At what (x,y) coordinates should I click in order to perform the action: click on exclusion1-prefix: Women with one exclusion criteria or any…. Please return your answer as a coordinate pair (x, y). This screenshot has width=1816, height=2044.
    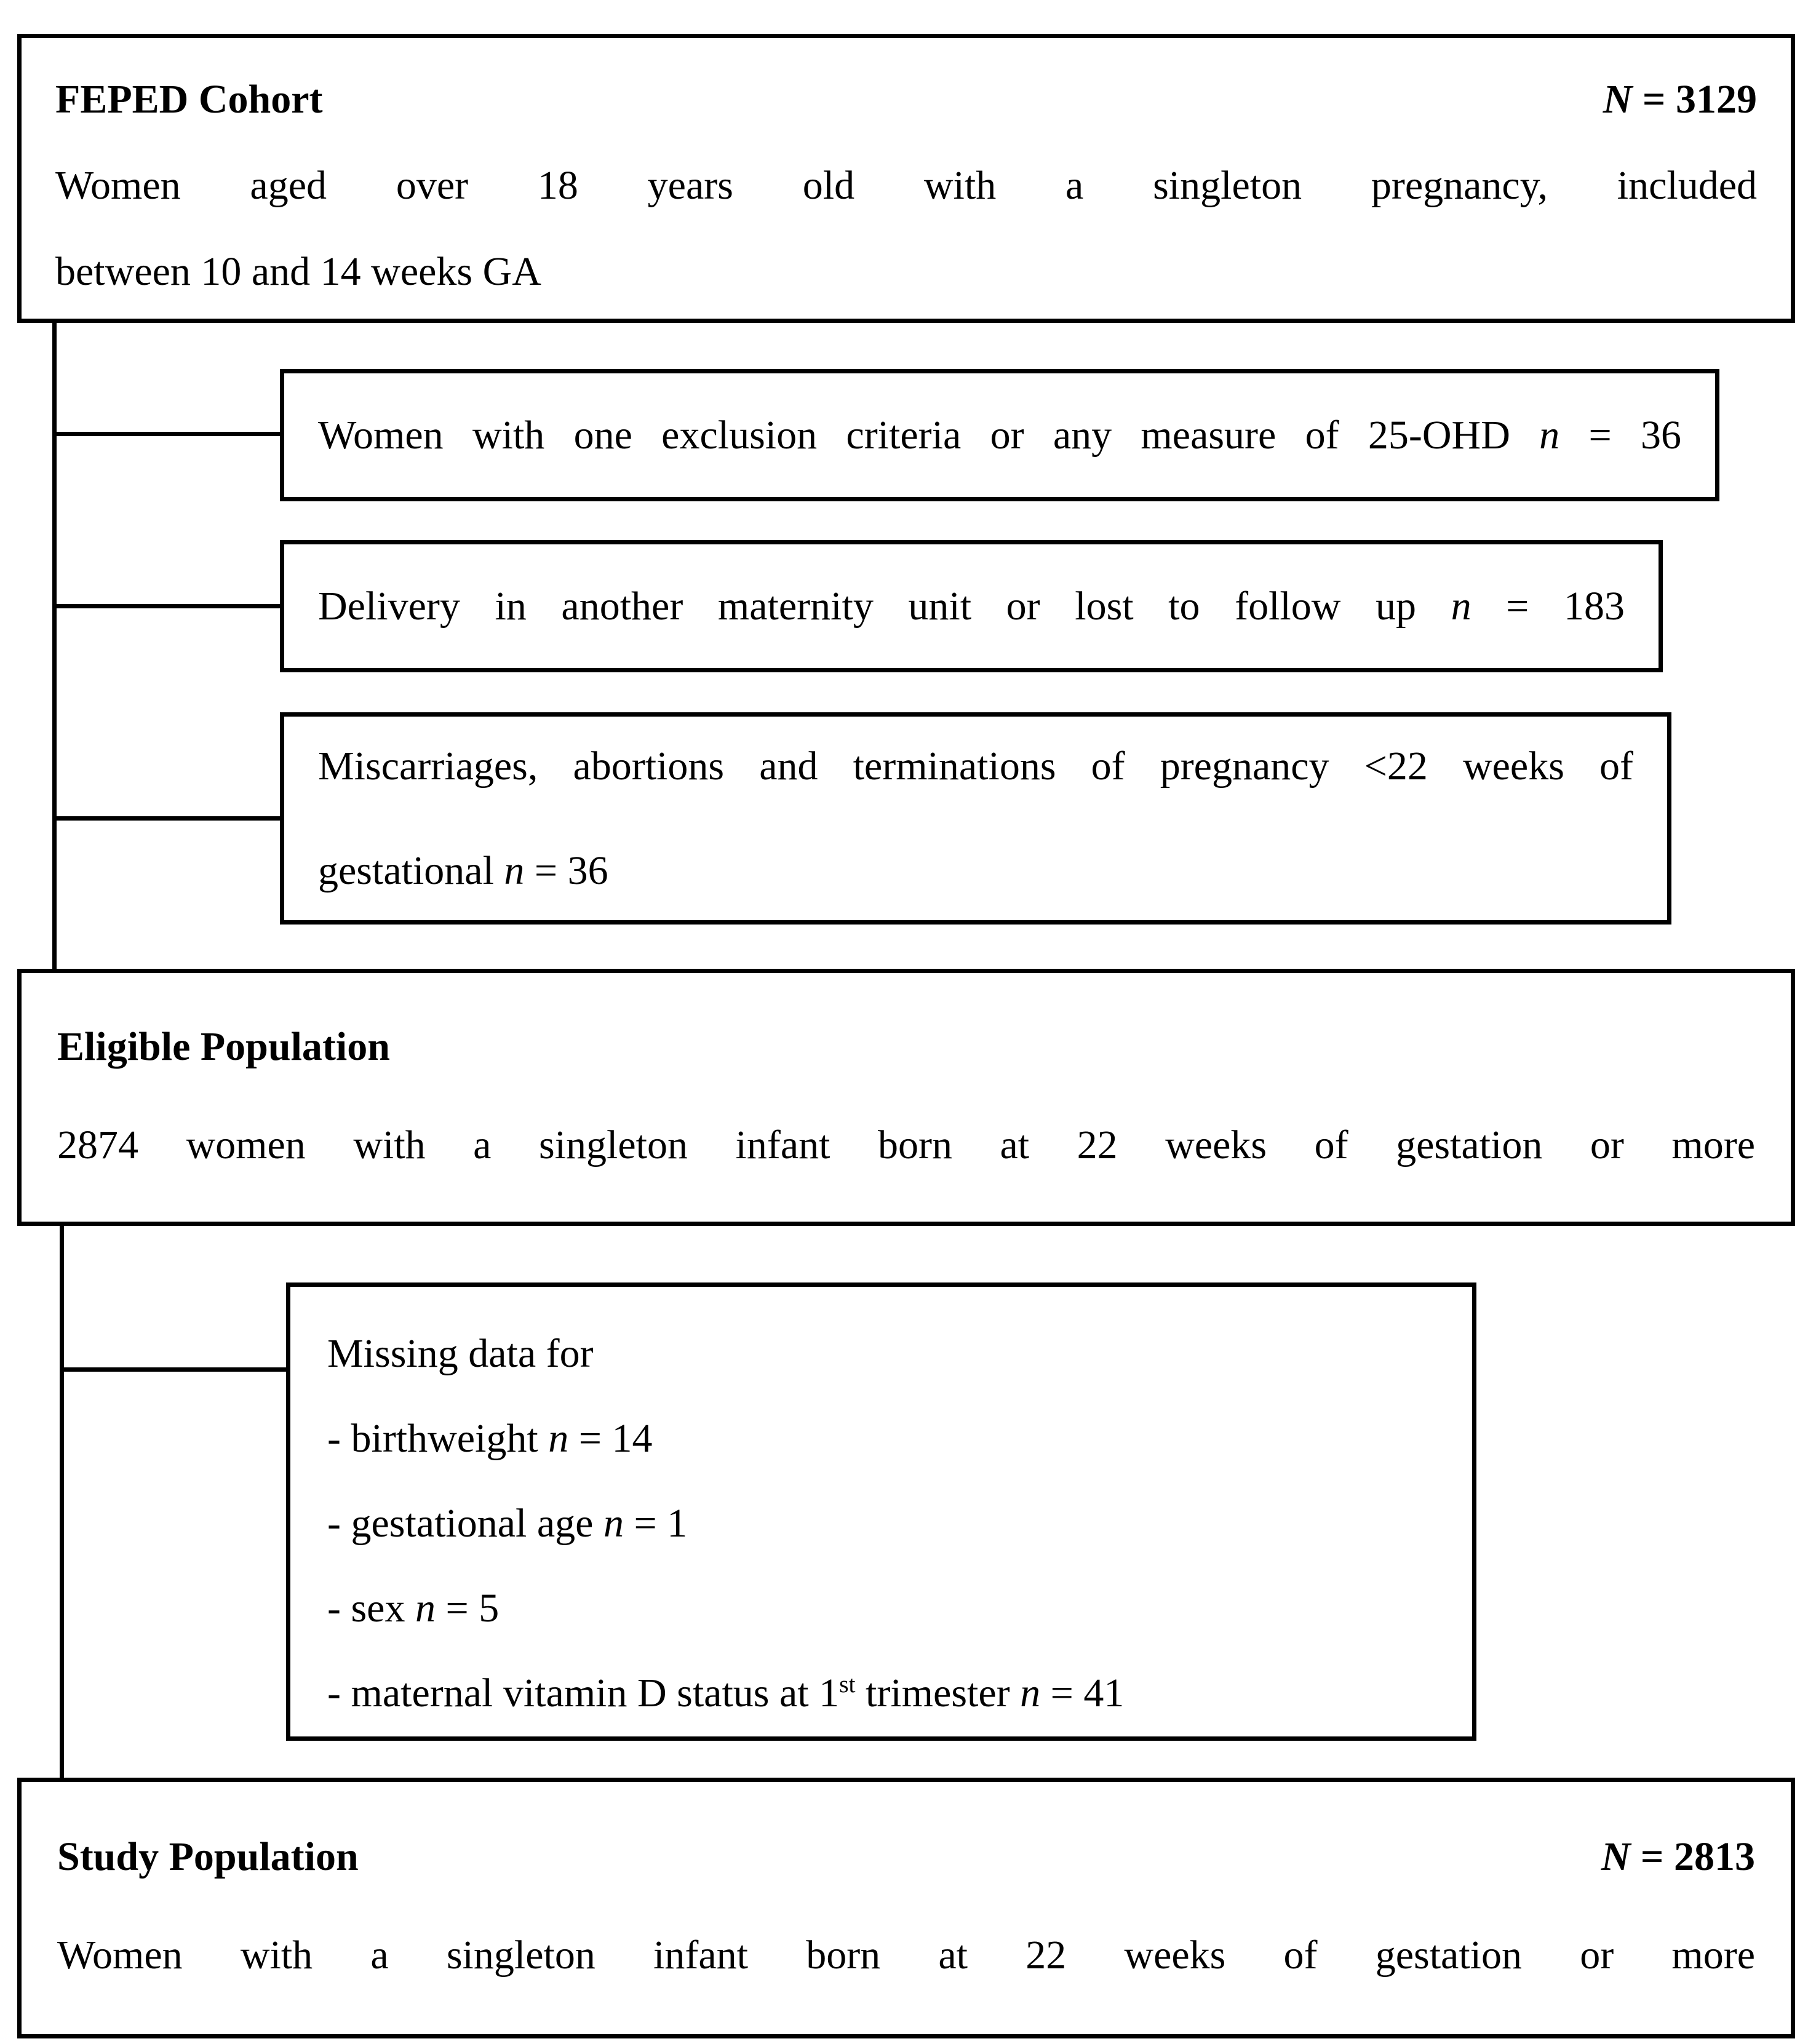
    Looking at the image, I should click on (929, 435).